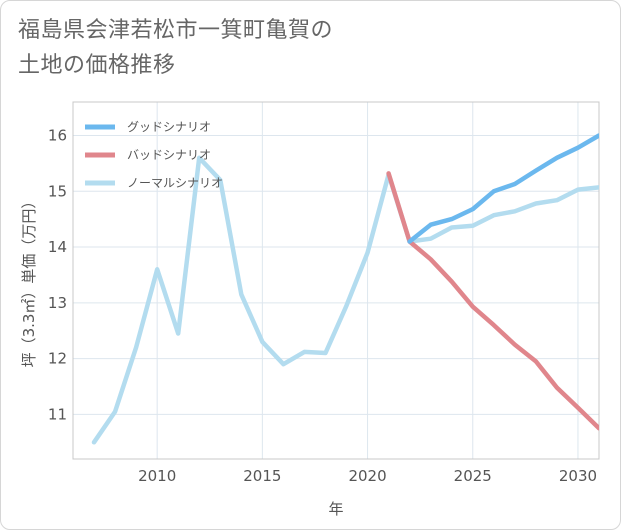  I want to click on y-axis-label: 坪（3.3㎡）単価（万円）, so click(29, 281).